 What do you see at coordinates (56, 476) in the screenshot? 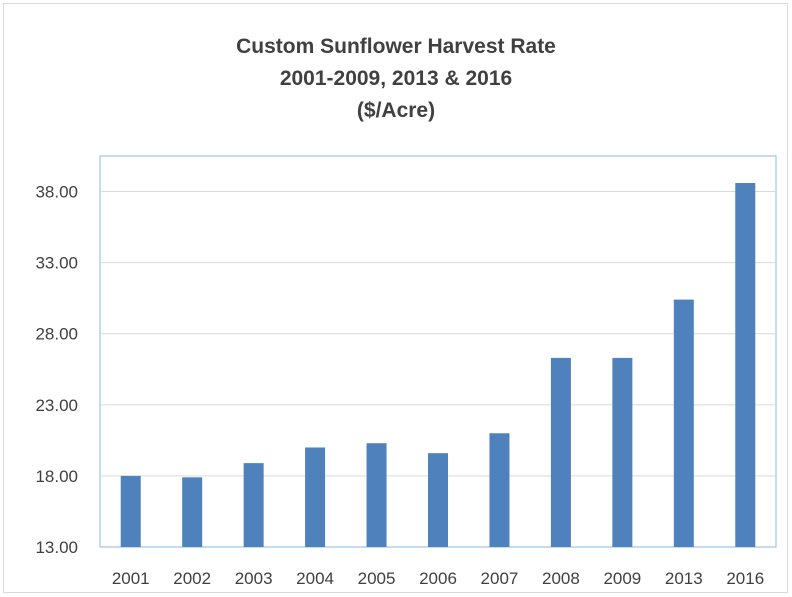
I see `y-tick-label: 18.00` at bounding box center [56, 476].